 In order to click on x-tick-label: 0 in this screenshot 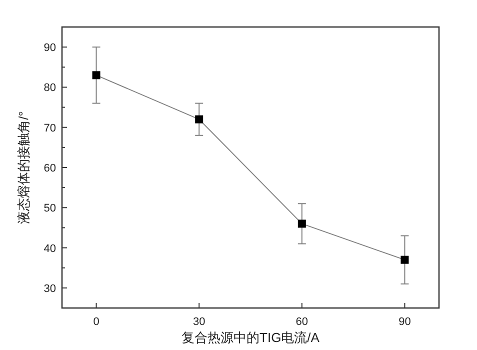, I will do `click(96, 322)`.